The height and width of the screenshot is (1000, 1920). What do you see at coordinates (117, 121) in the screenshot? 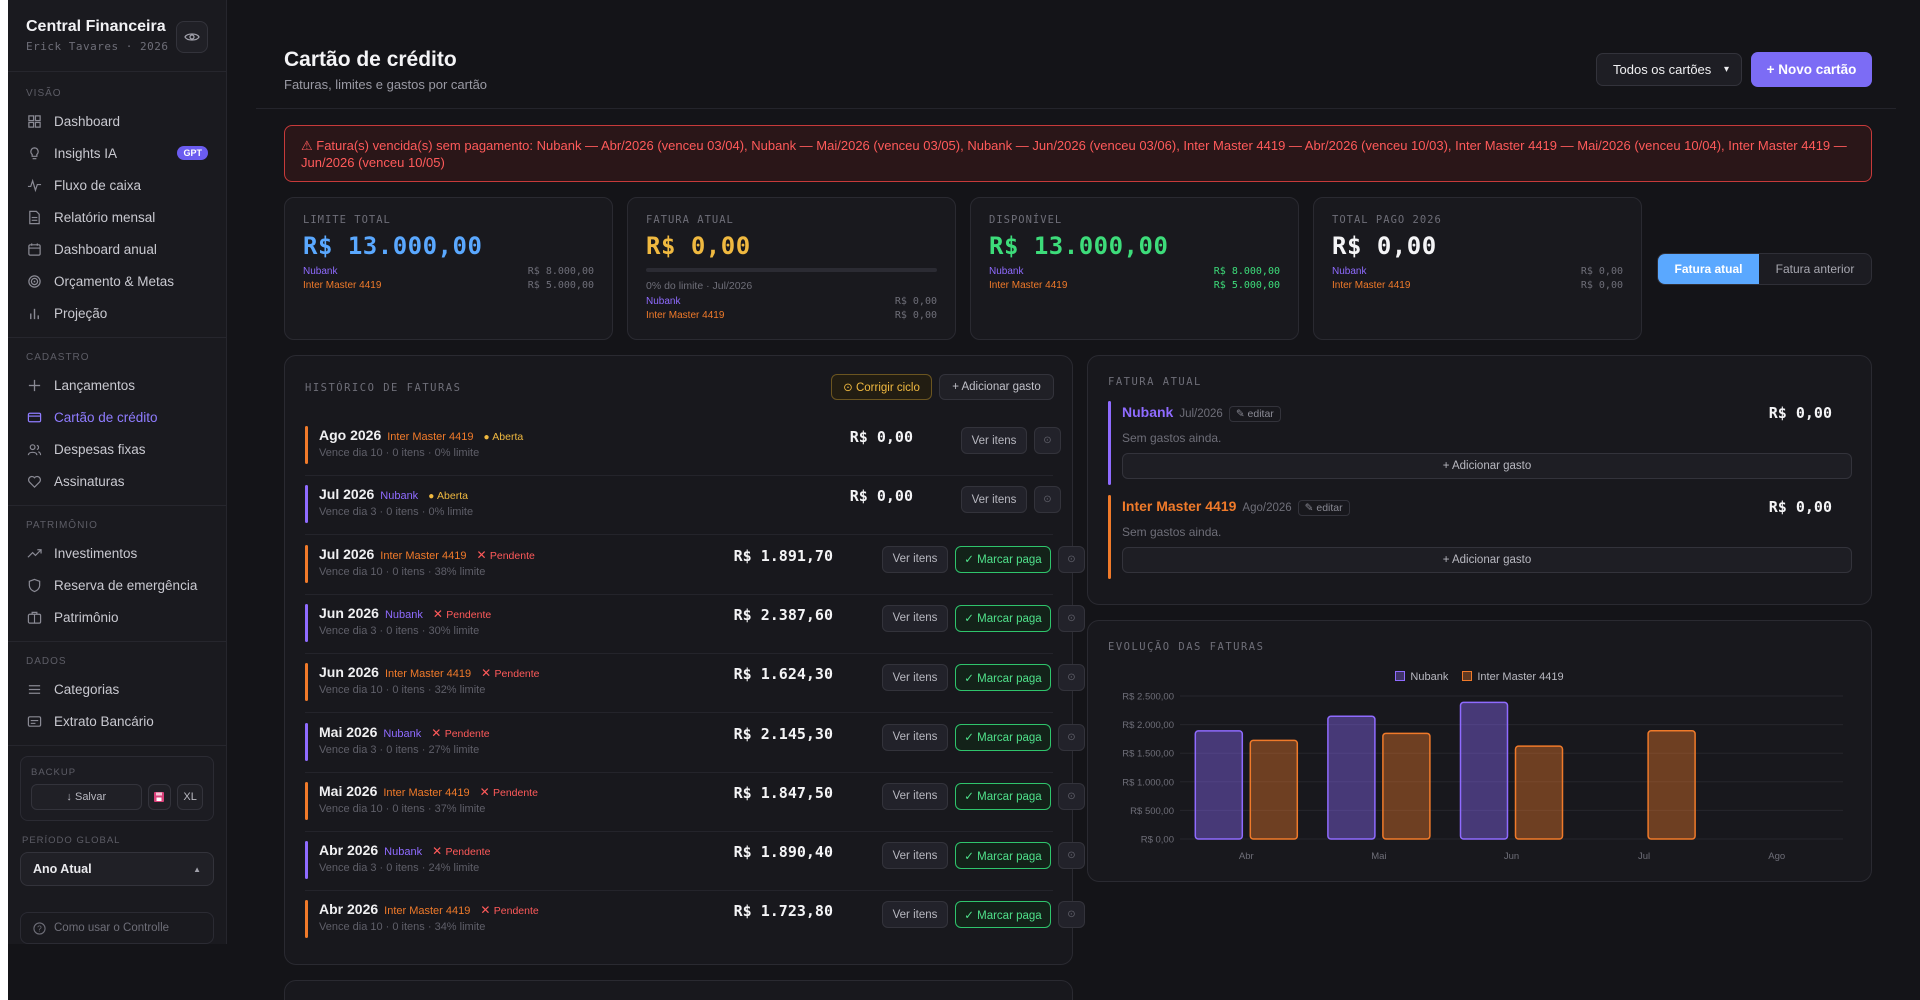
I see `sidebar-item-dashboard: Dashboard` at bounding box center [117, 121].